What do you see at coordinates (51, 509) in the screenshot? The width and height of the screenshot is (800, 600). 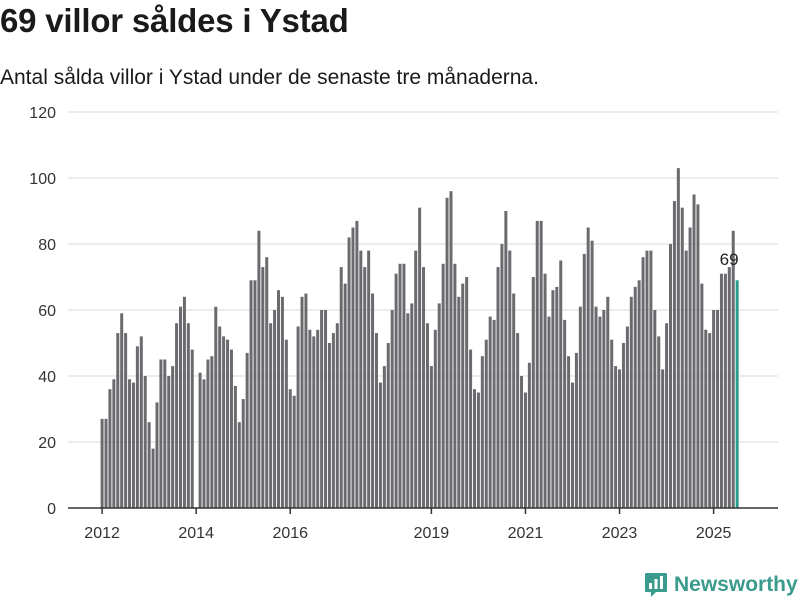 I see `y-tick-label: 0` at bounding box center [51, 509].